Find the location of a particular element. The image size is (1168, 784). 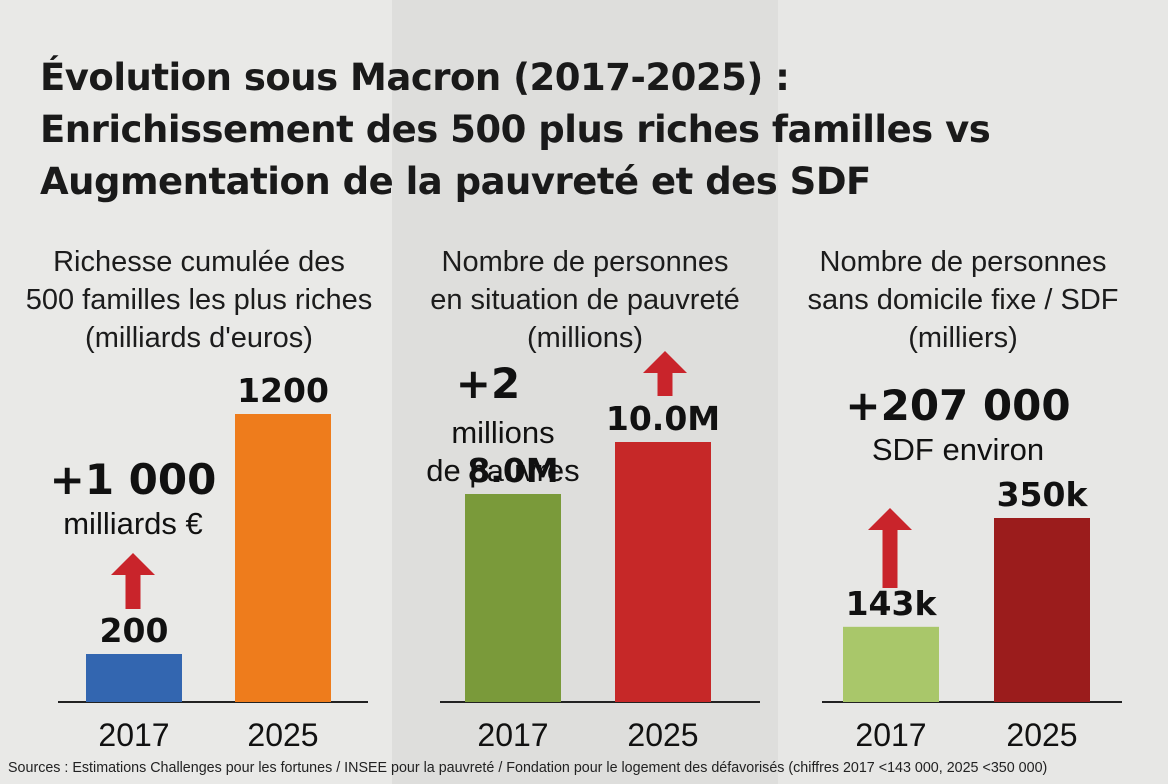

panel-title-line: (milliards d'euros) is located at coordinates (199, 338).